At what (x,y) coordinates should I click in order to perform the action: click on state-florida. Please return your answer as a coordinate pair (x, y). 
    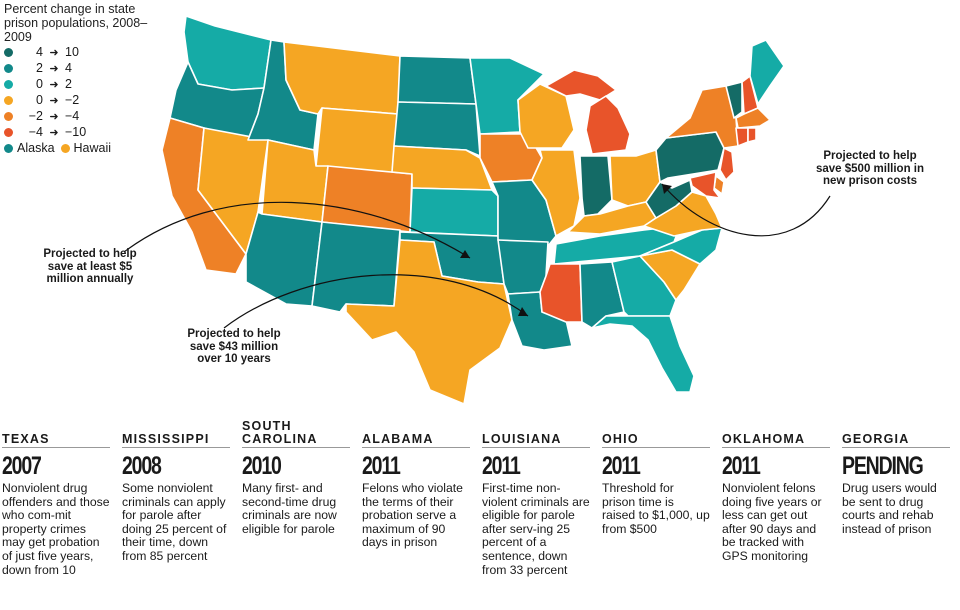
    Looking at the image, I should click on (643, 354).